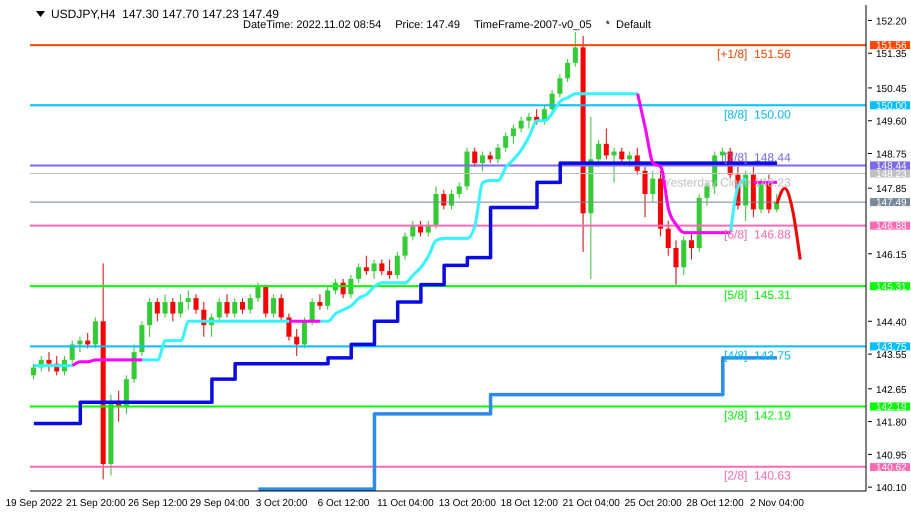  Describe the element at coordinates (758, 235) in the screenshot. I see `ref-line-label: [6/8] 146.88` at that location.